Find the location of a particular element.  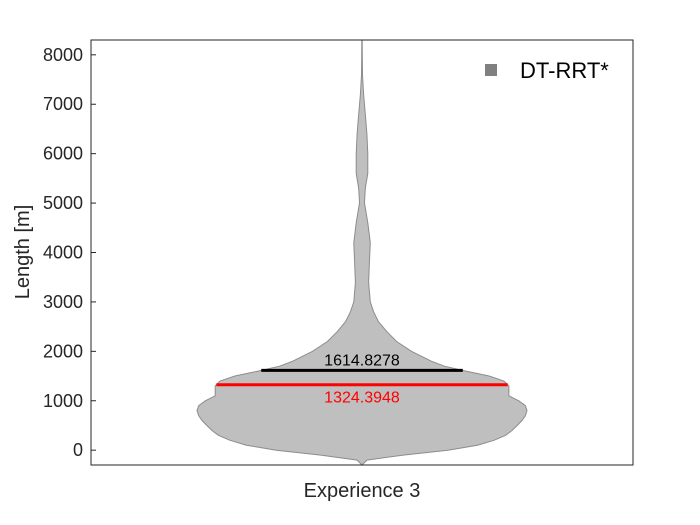

y-tick-label: 3000 is located at coordinates (63, 302).